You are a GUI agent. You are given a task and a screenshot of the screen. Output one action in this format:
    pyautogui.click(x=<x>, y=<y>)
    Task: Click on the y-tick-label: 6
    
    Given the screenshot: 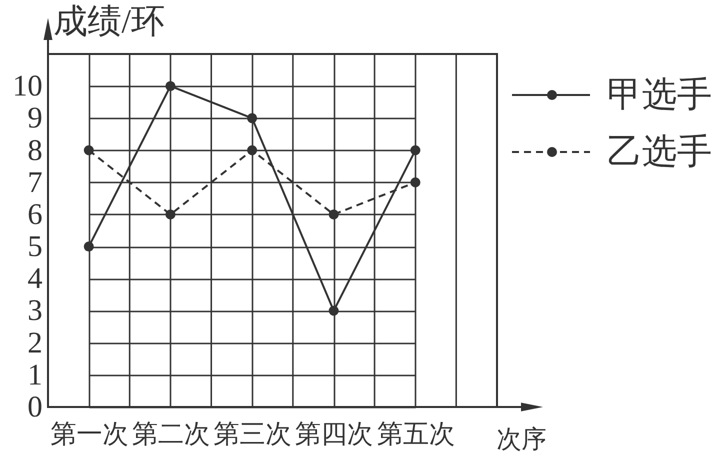 What is the action you would take?
    pyautogui.click(x=35, y=214)
    